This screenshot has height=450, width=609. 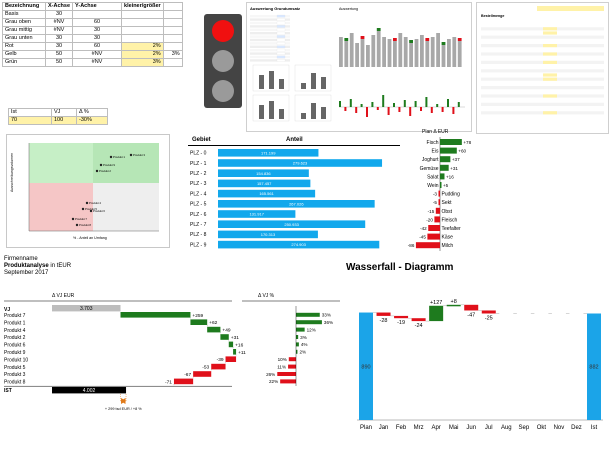 I want to click on portfolio-point, so click(x=73, y=219).